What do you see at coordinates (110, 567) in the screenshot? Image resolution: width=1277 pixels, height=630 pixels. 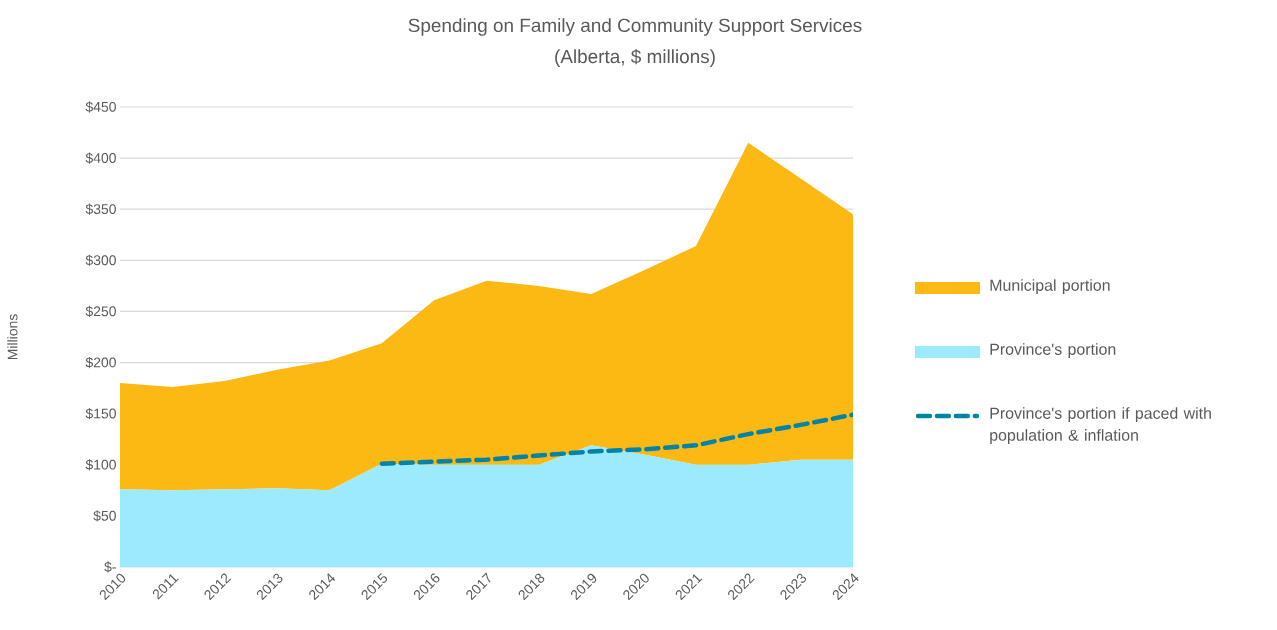 I see `y-tick-label: $-` at bounding box center [110, 567].